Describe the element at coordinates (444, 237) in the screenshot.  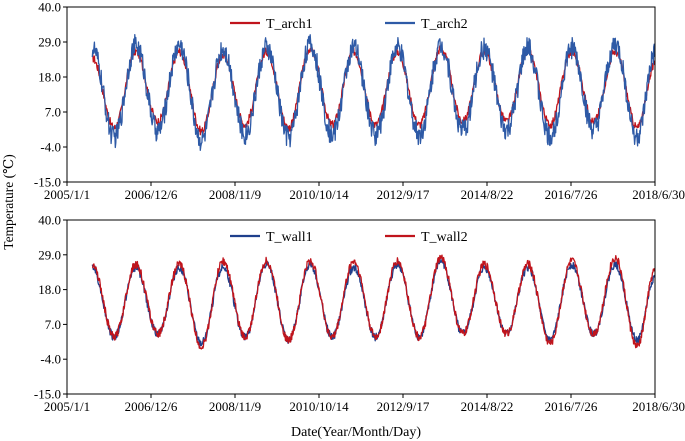
I see `legend-label: T_wall2` at that location.